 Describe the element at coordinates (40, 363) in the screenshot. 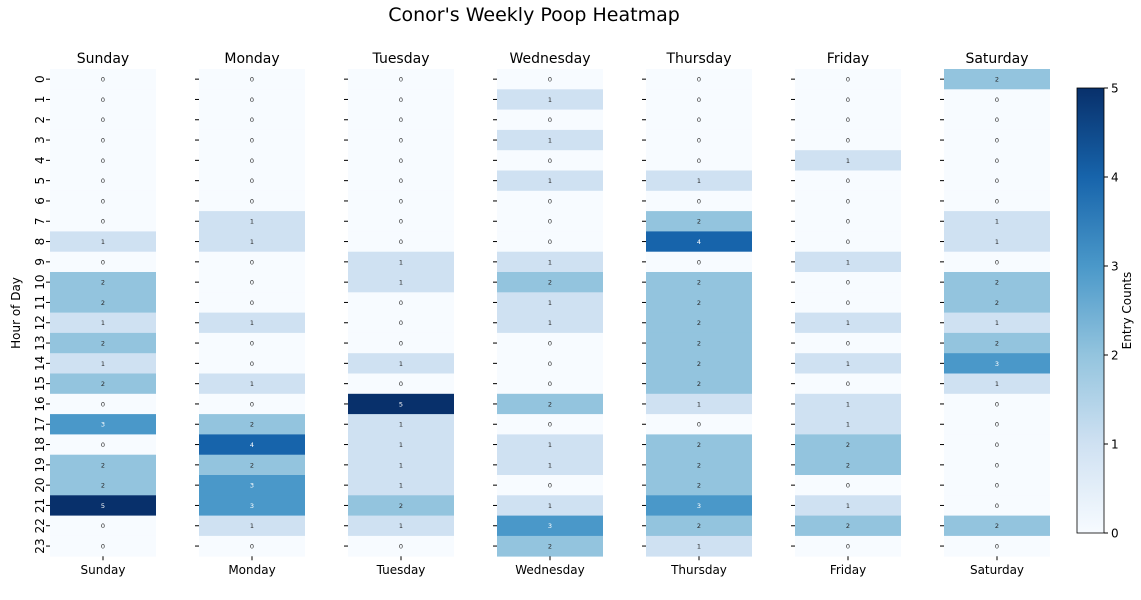

I see `y-tick-label: 14` at that location.